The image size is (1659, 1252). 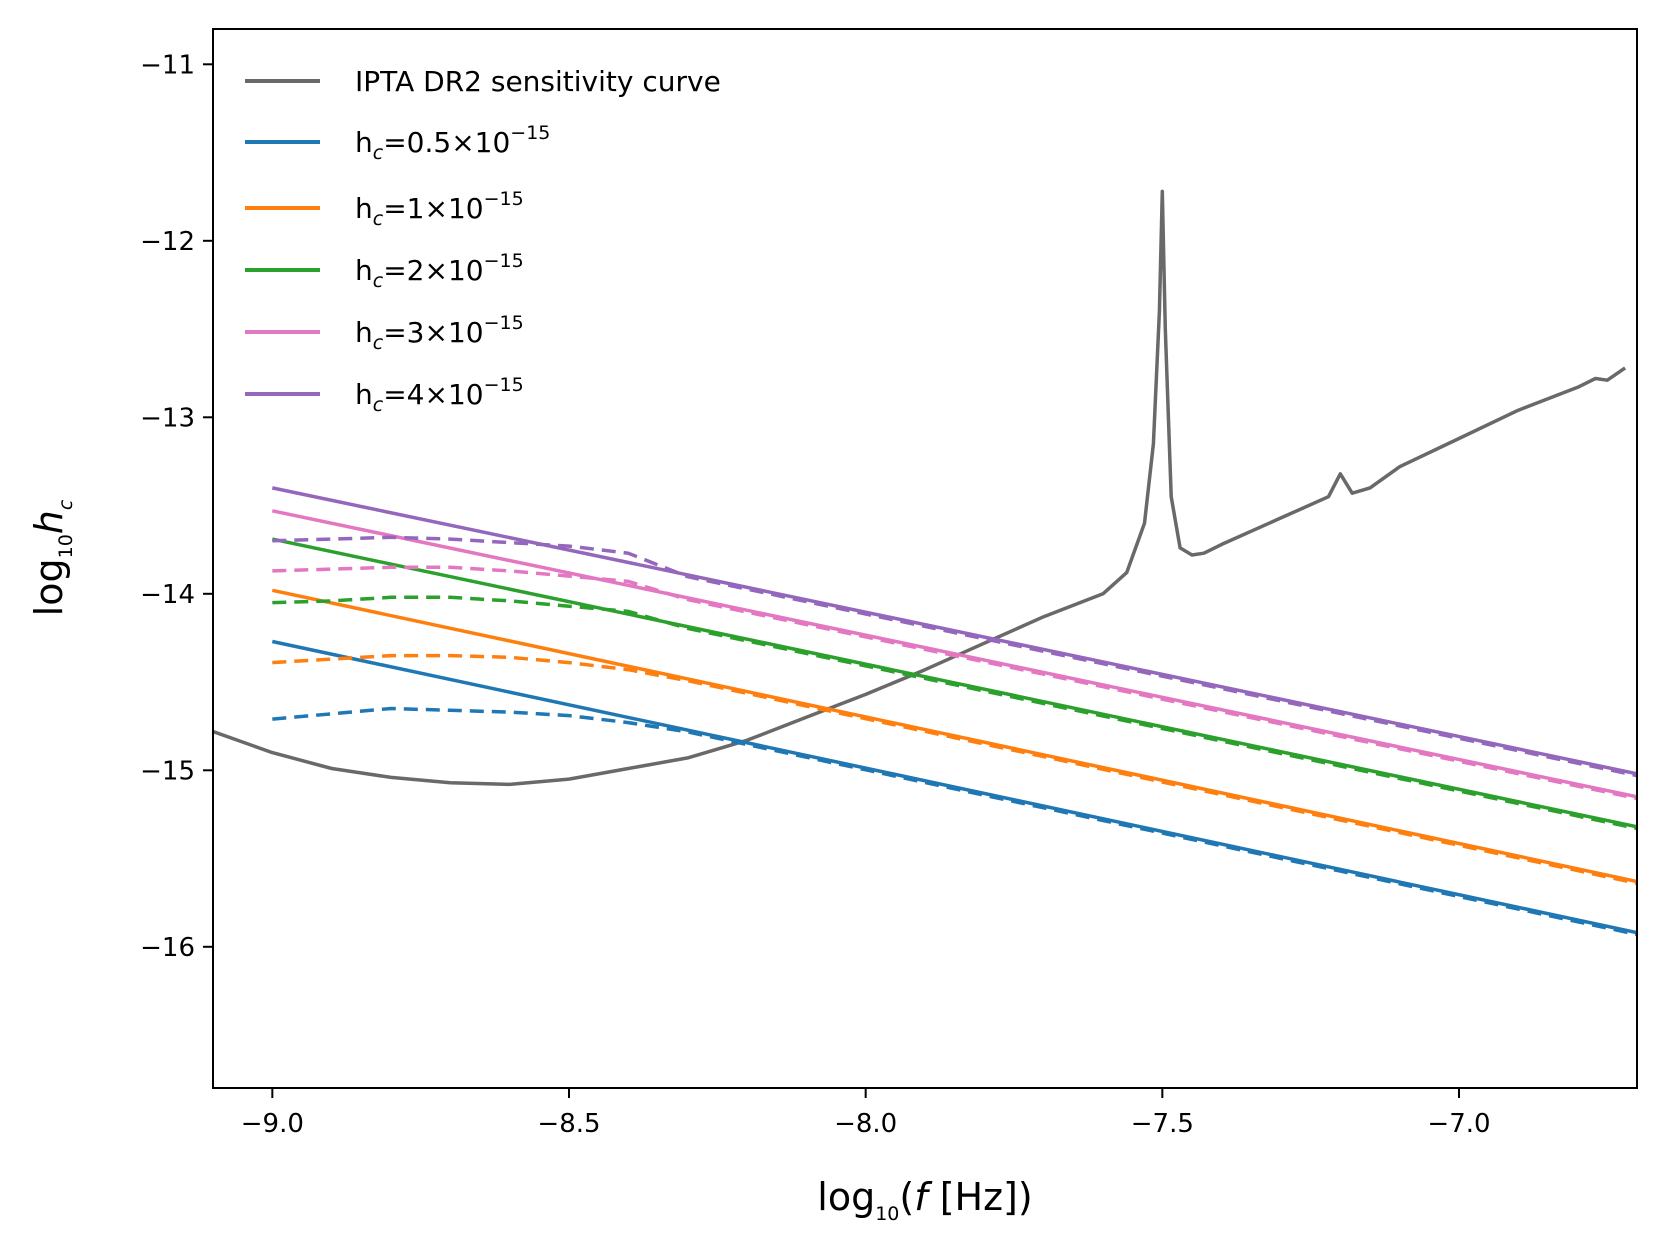 What do you see at coordinates (167, 948) in the screenshot?
I see `y-tick-label: −16` at bounding box center [167, 948].